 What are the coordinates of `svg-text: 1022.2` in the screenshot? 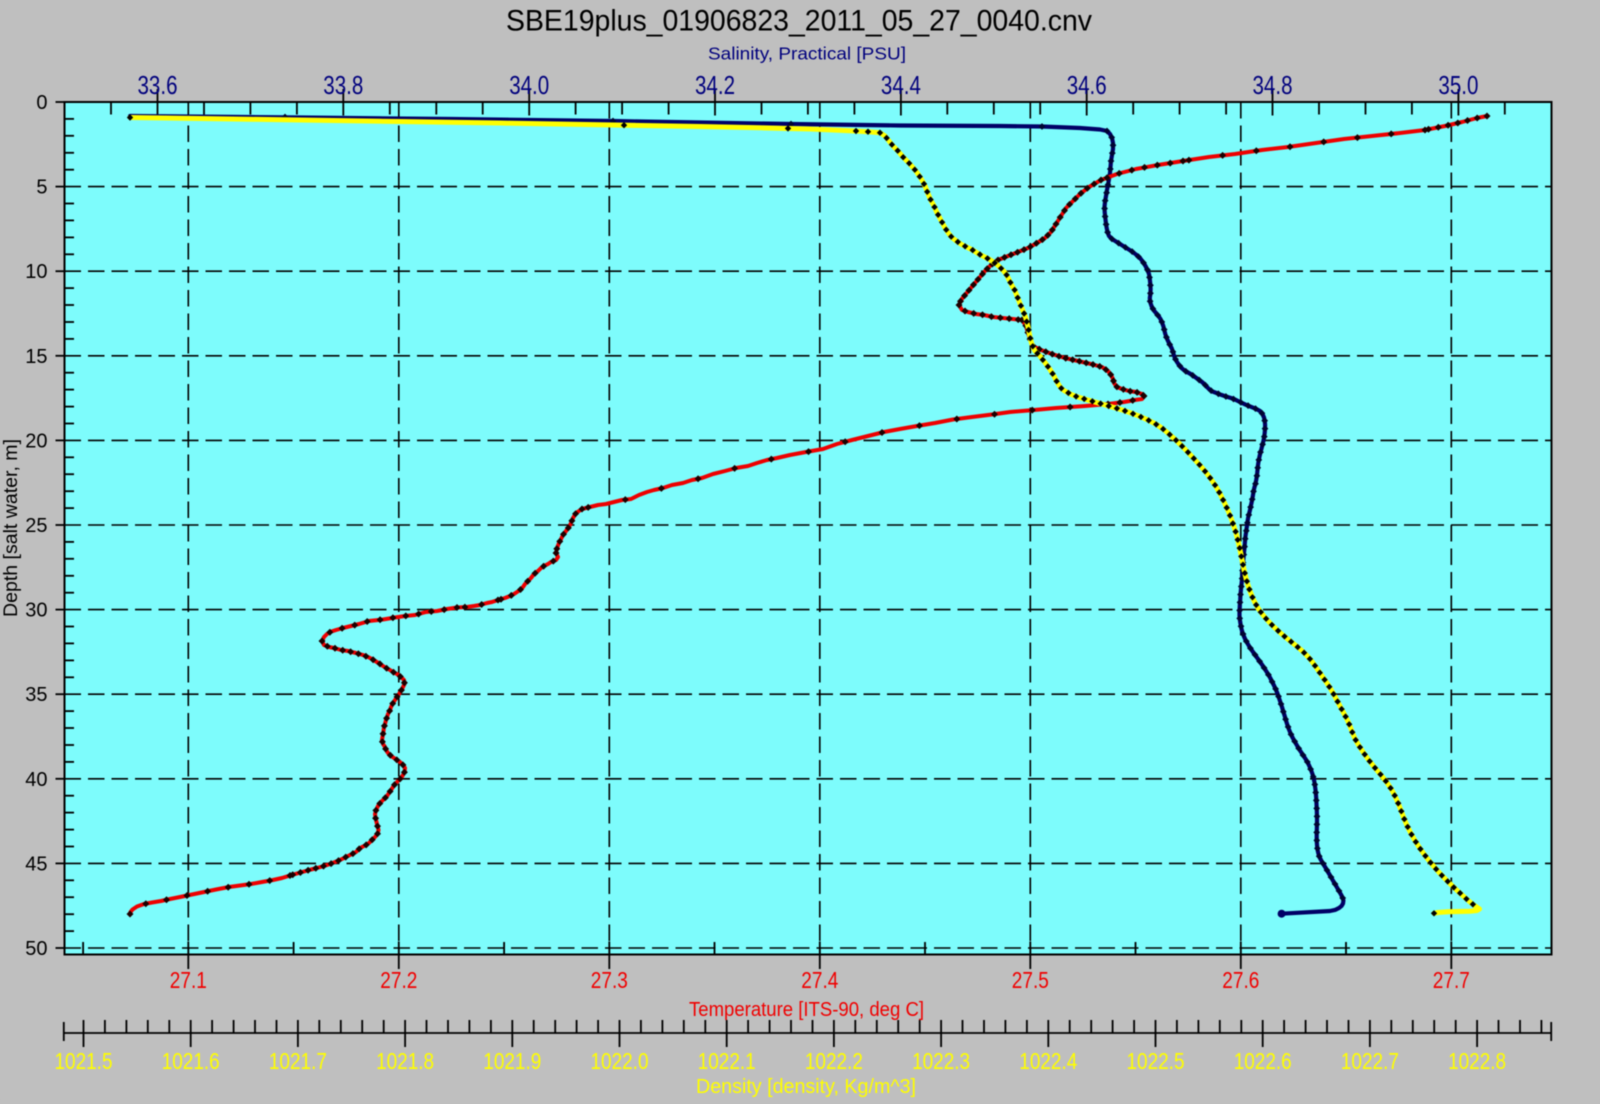 It's located at (834, 1061).